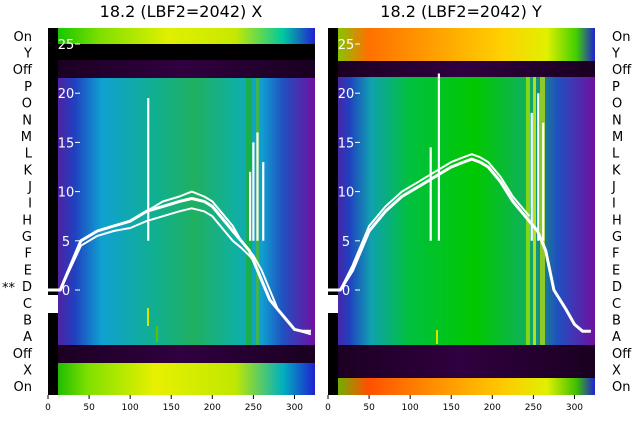 Image resolution: width=640 pixels, height=440 pixels. I want to click on marked-row-indicator: **, so click(9, 288).